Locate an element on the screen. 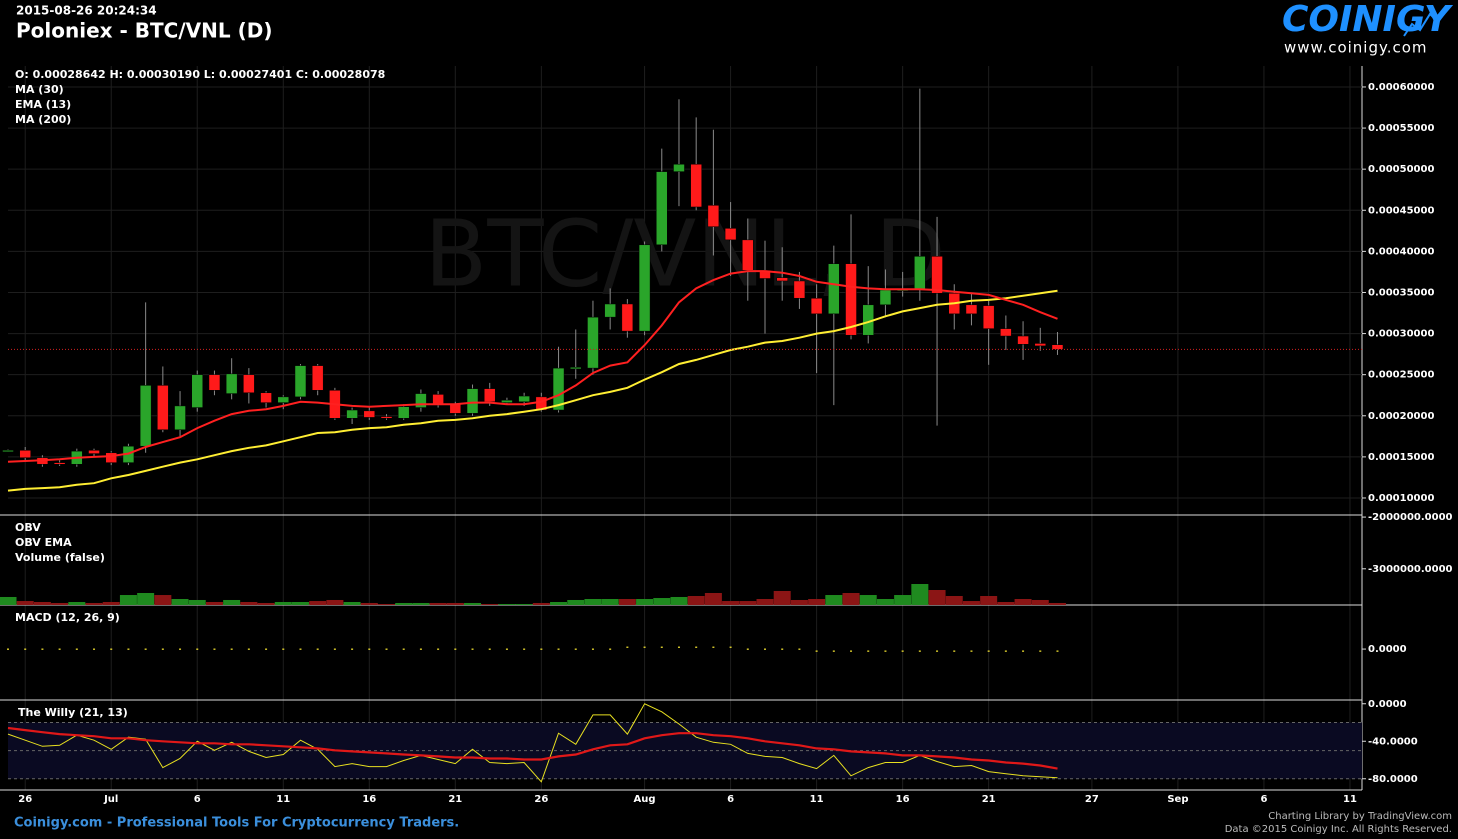  y-tick-label: 0.00010000 is located at coordinates (1401, 498).